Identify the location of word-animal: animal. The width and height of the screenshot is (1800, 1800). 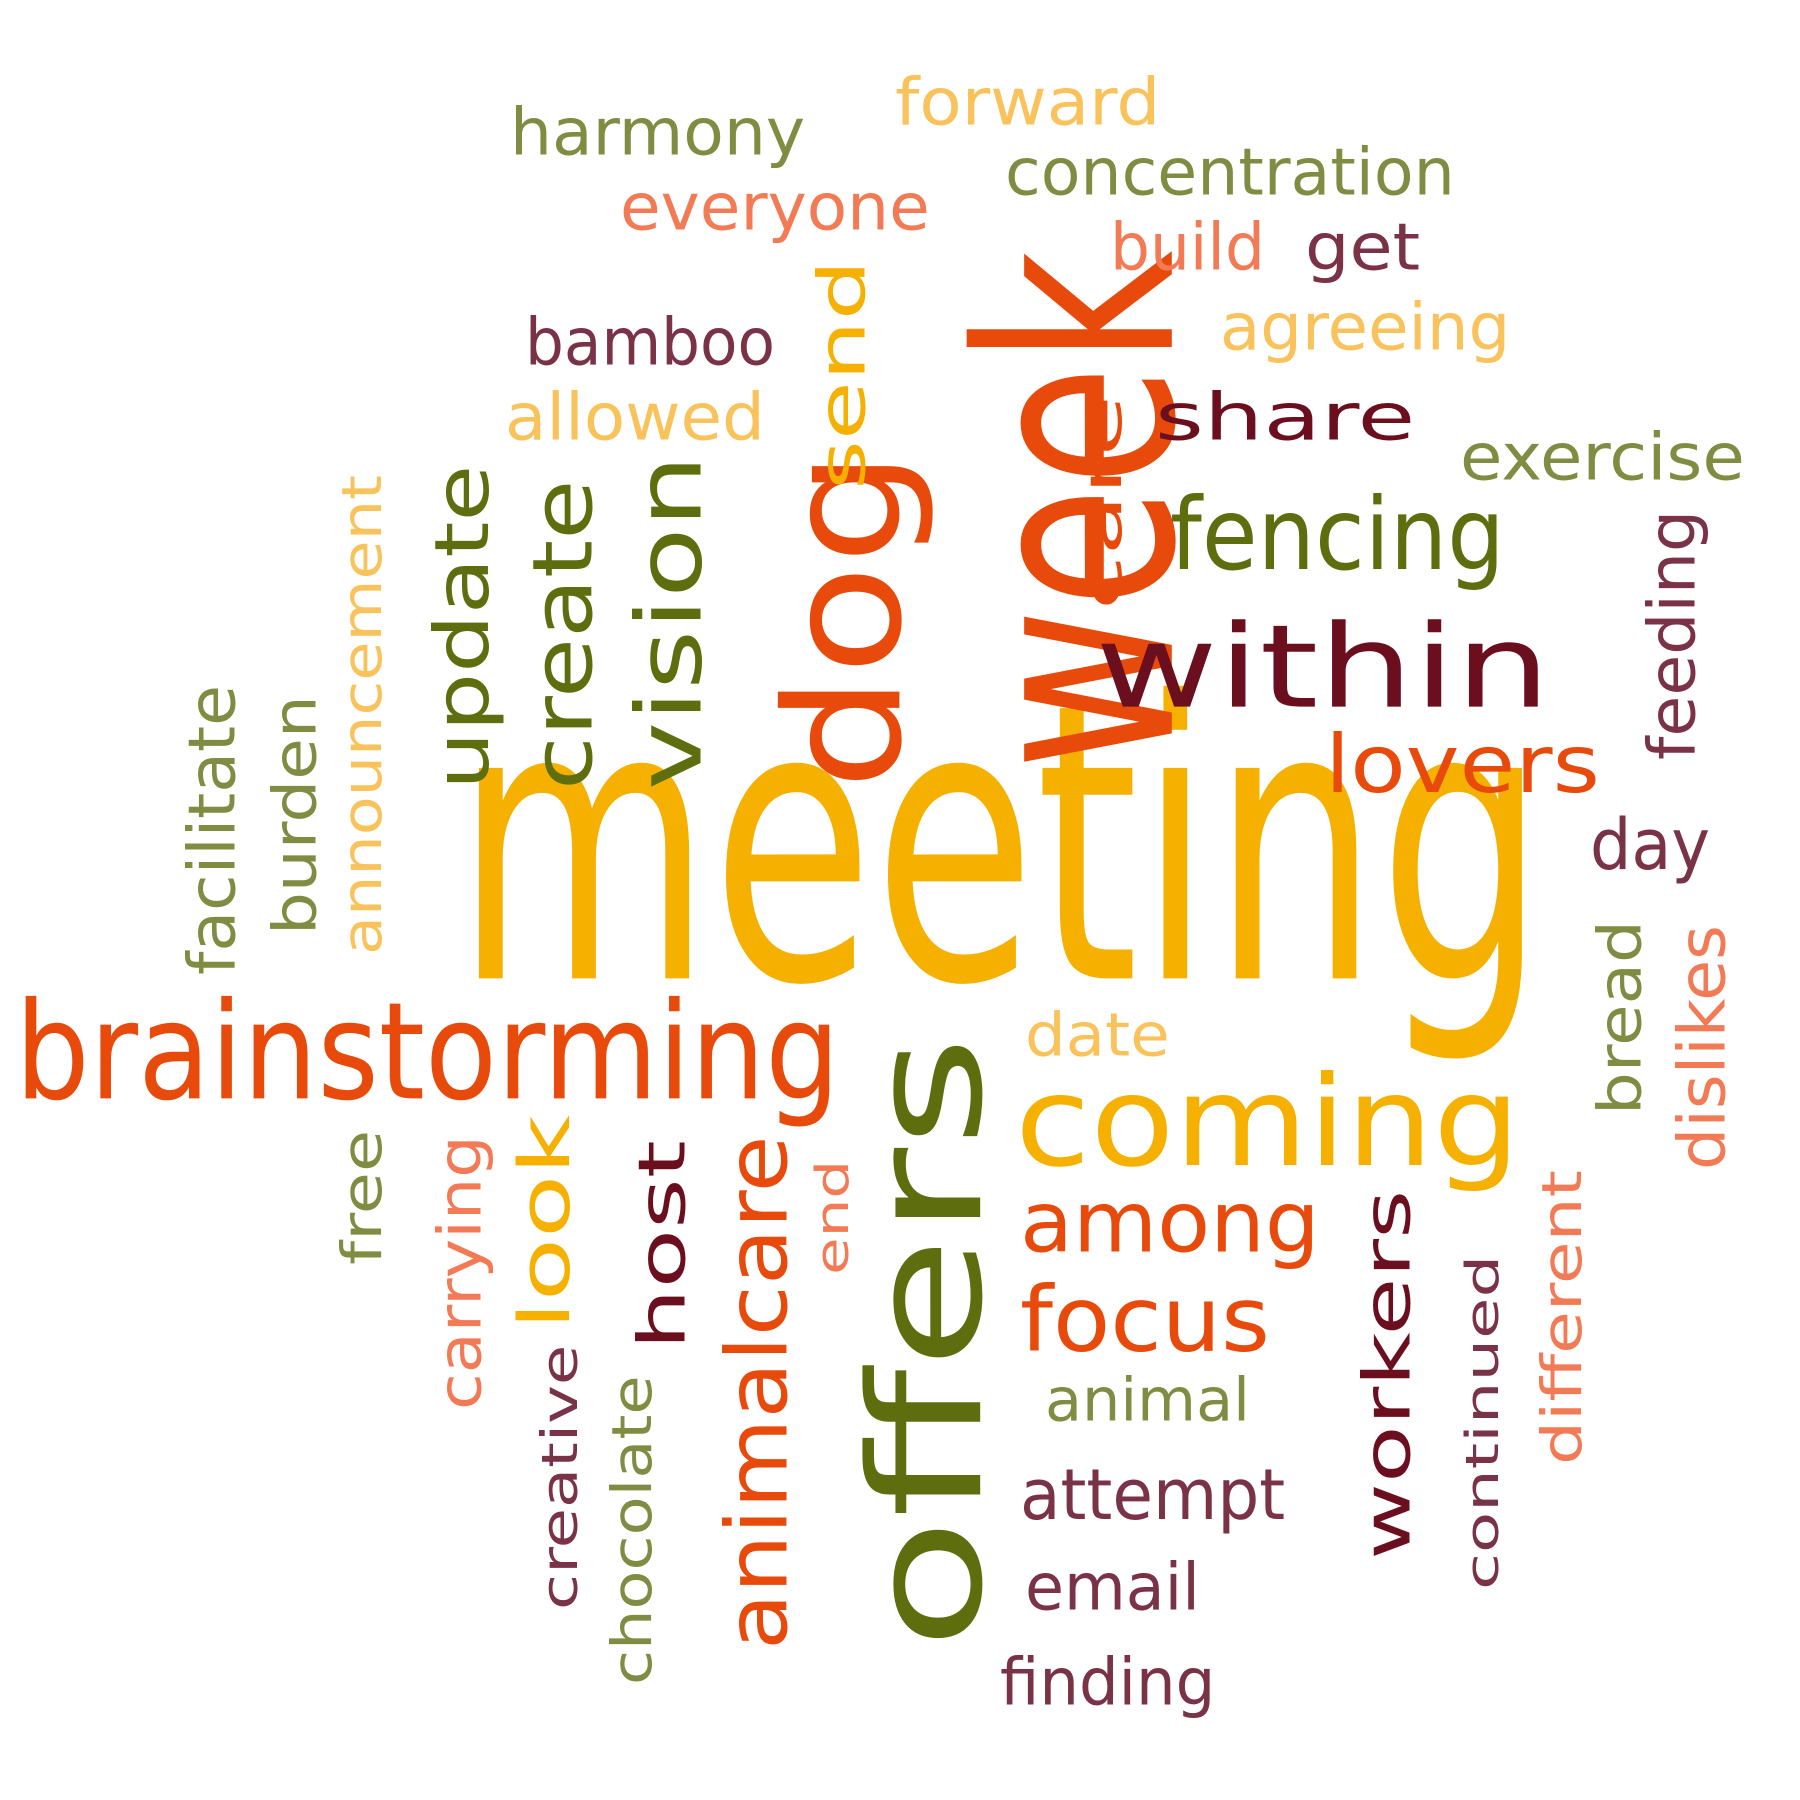
(1147, 1399).